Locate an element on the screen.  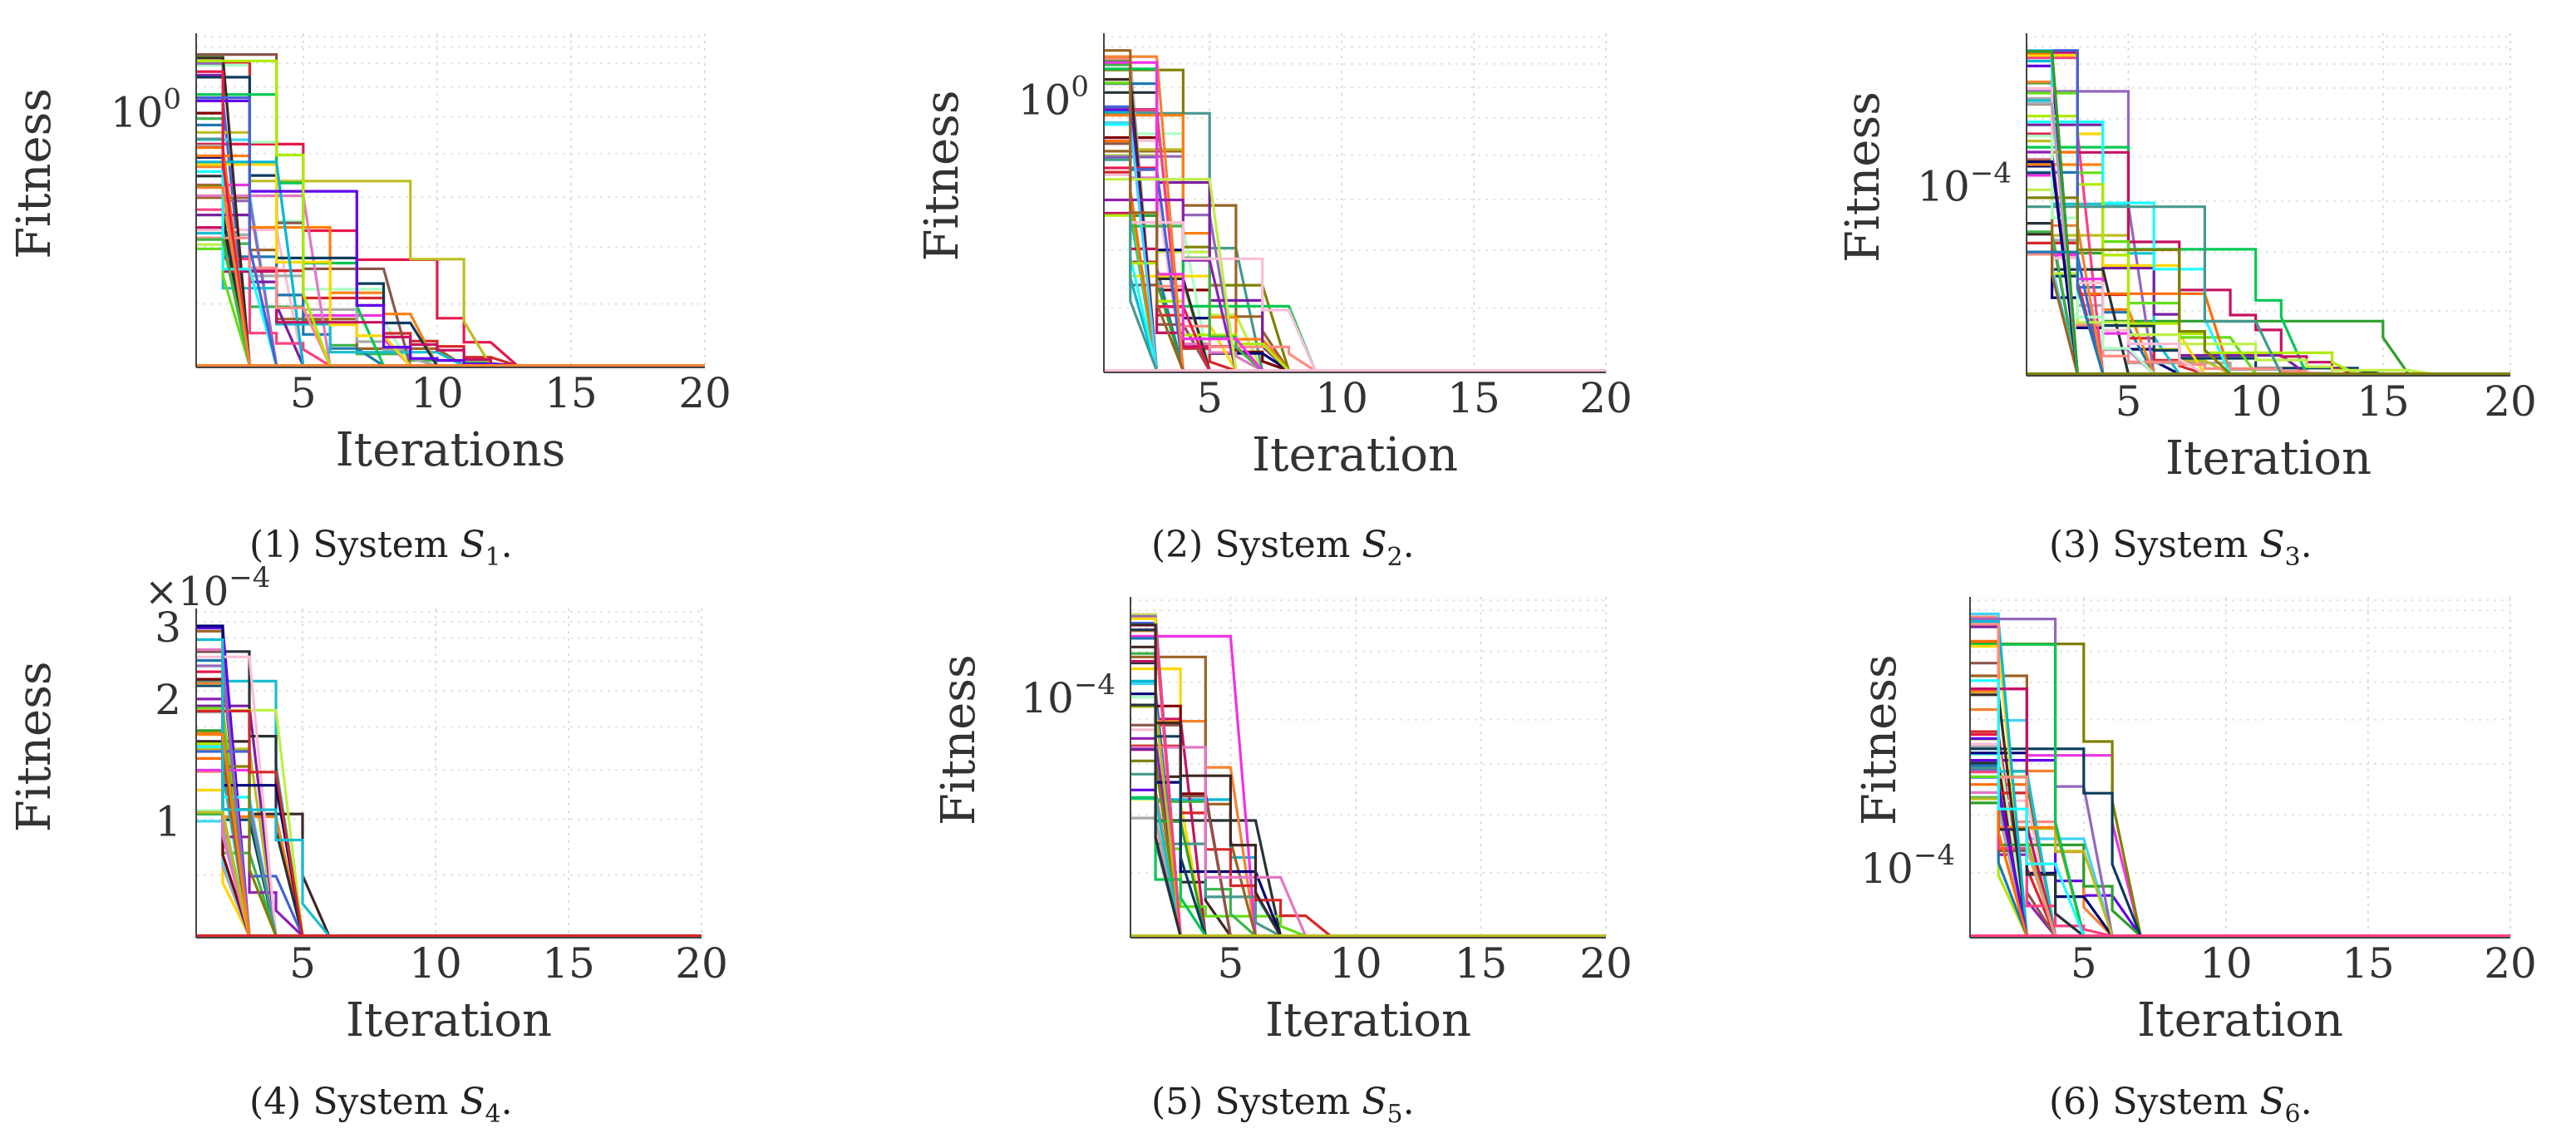
grid is located at coordinates (449, 773).